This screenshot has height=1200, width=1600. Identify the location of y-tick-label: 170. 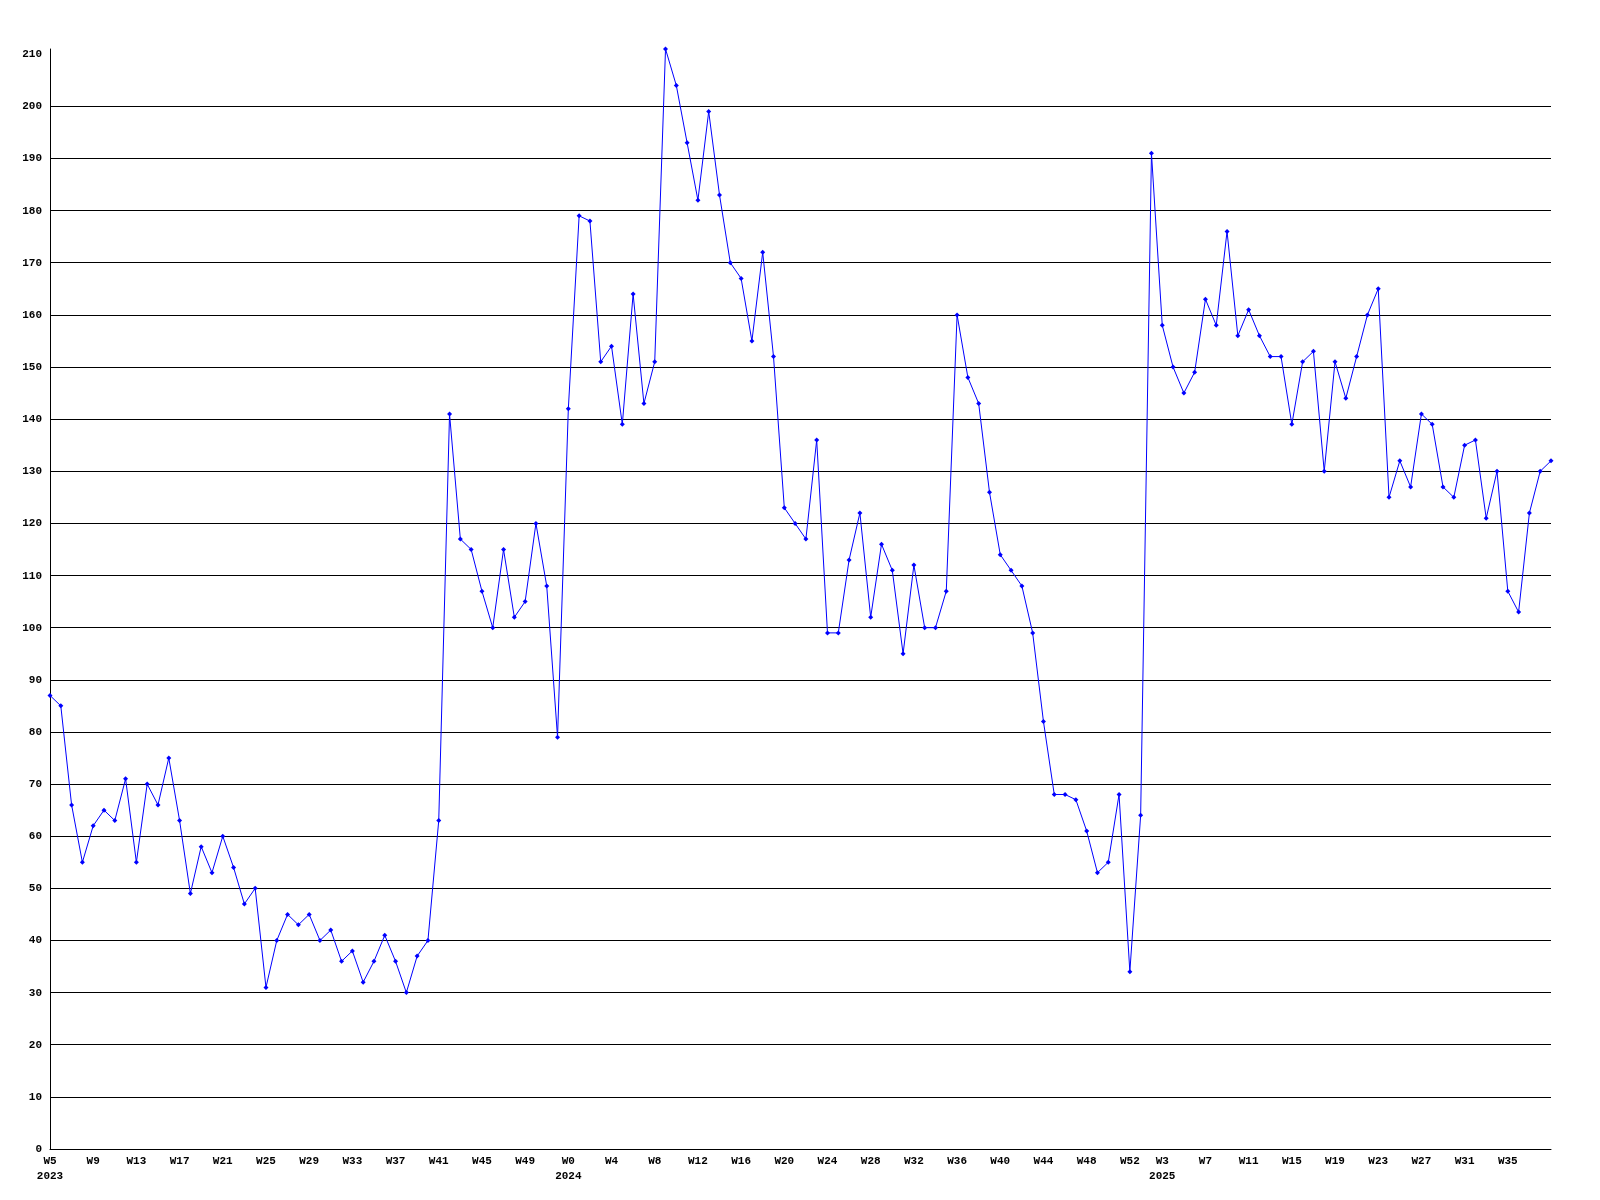
(32, 262).